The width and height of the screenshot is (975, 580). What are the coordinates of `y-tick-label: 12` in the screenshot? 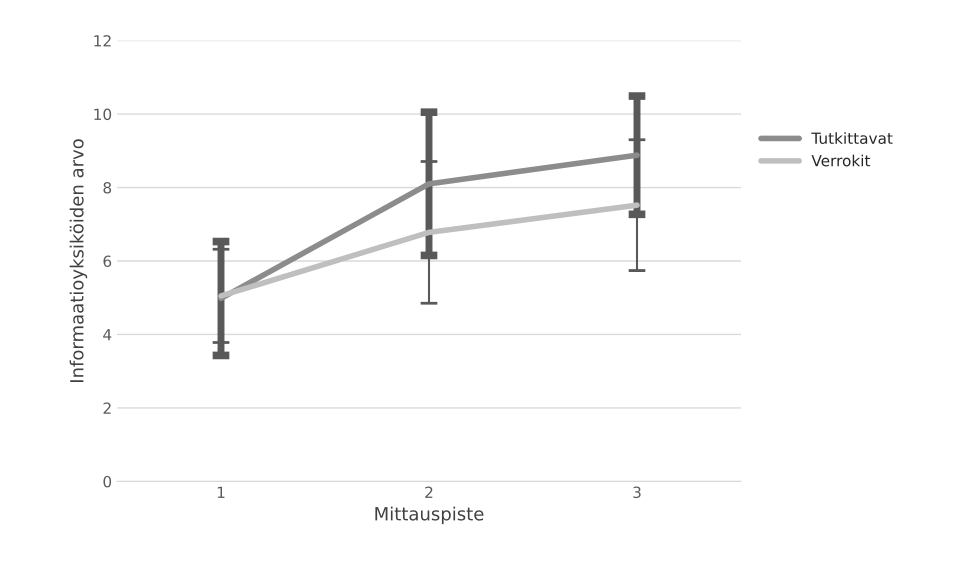 It's located at (102, 40).